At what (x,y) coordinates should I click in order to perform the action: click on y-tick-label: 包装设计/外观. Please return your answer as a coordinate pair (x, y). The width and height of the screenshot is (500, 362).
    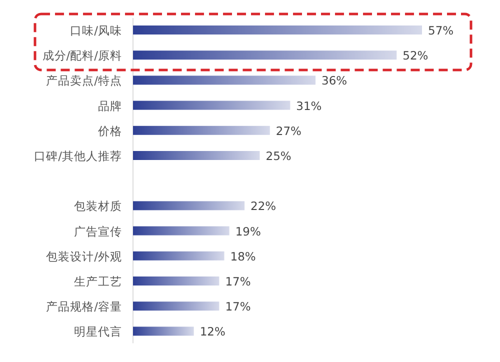
    Looking at the image, I should click on (84, 256).